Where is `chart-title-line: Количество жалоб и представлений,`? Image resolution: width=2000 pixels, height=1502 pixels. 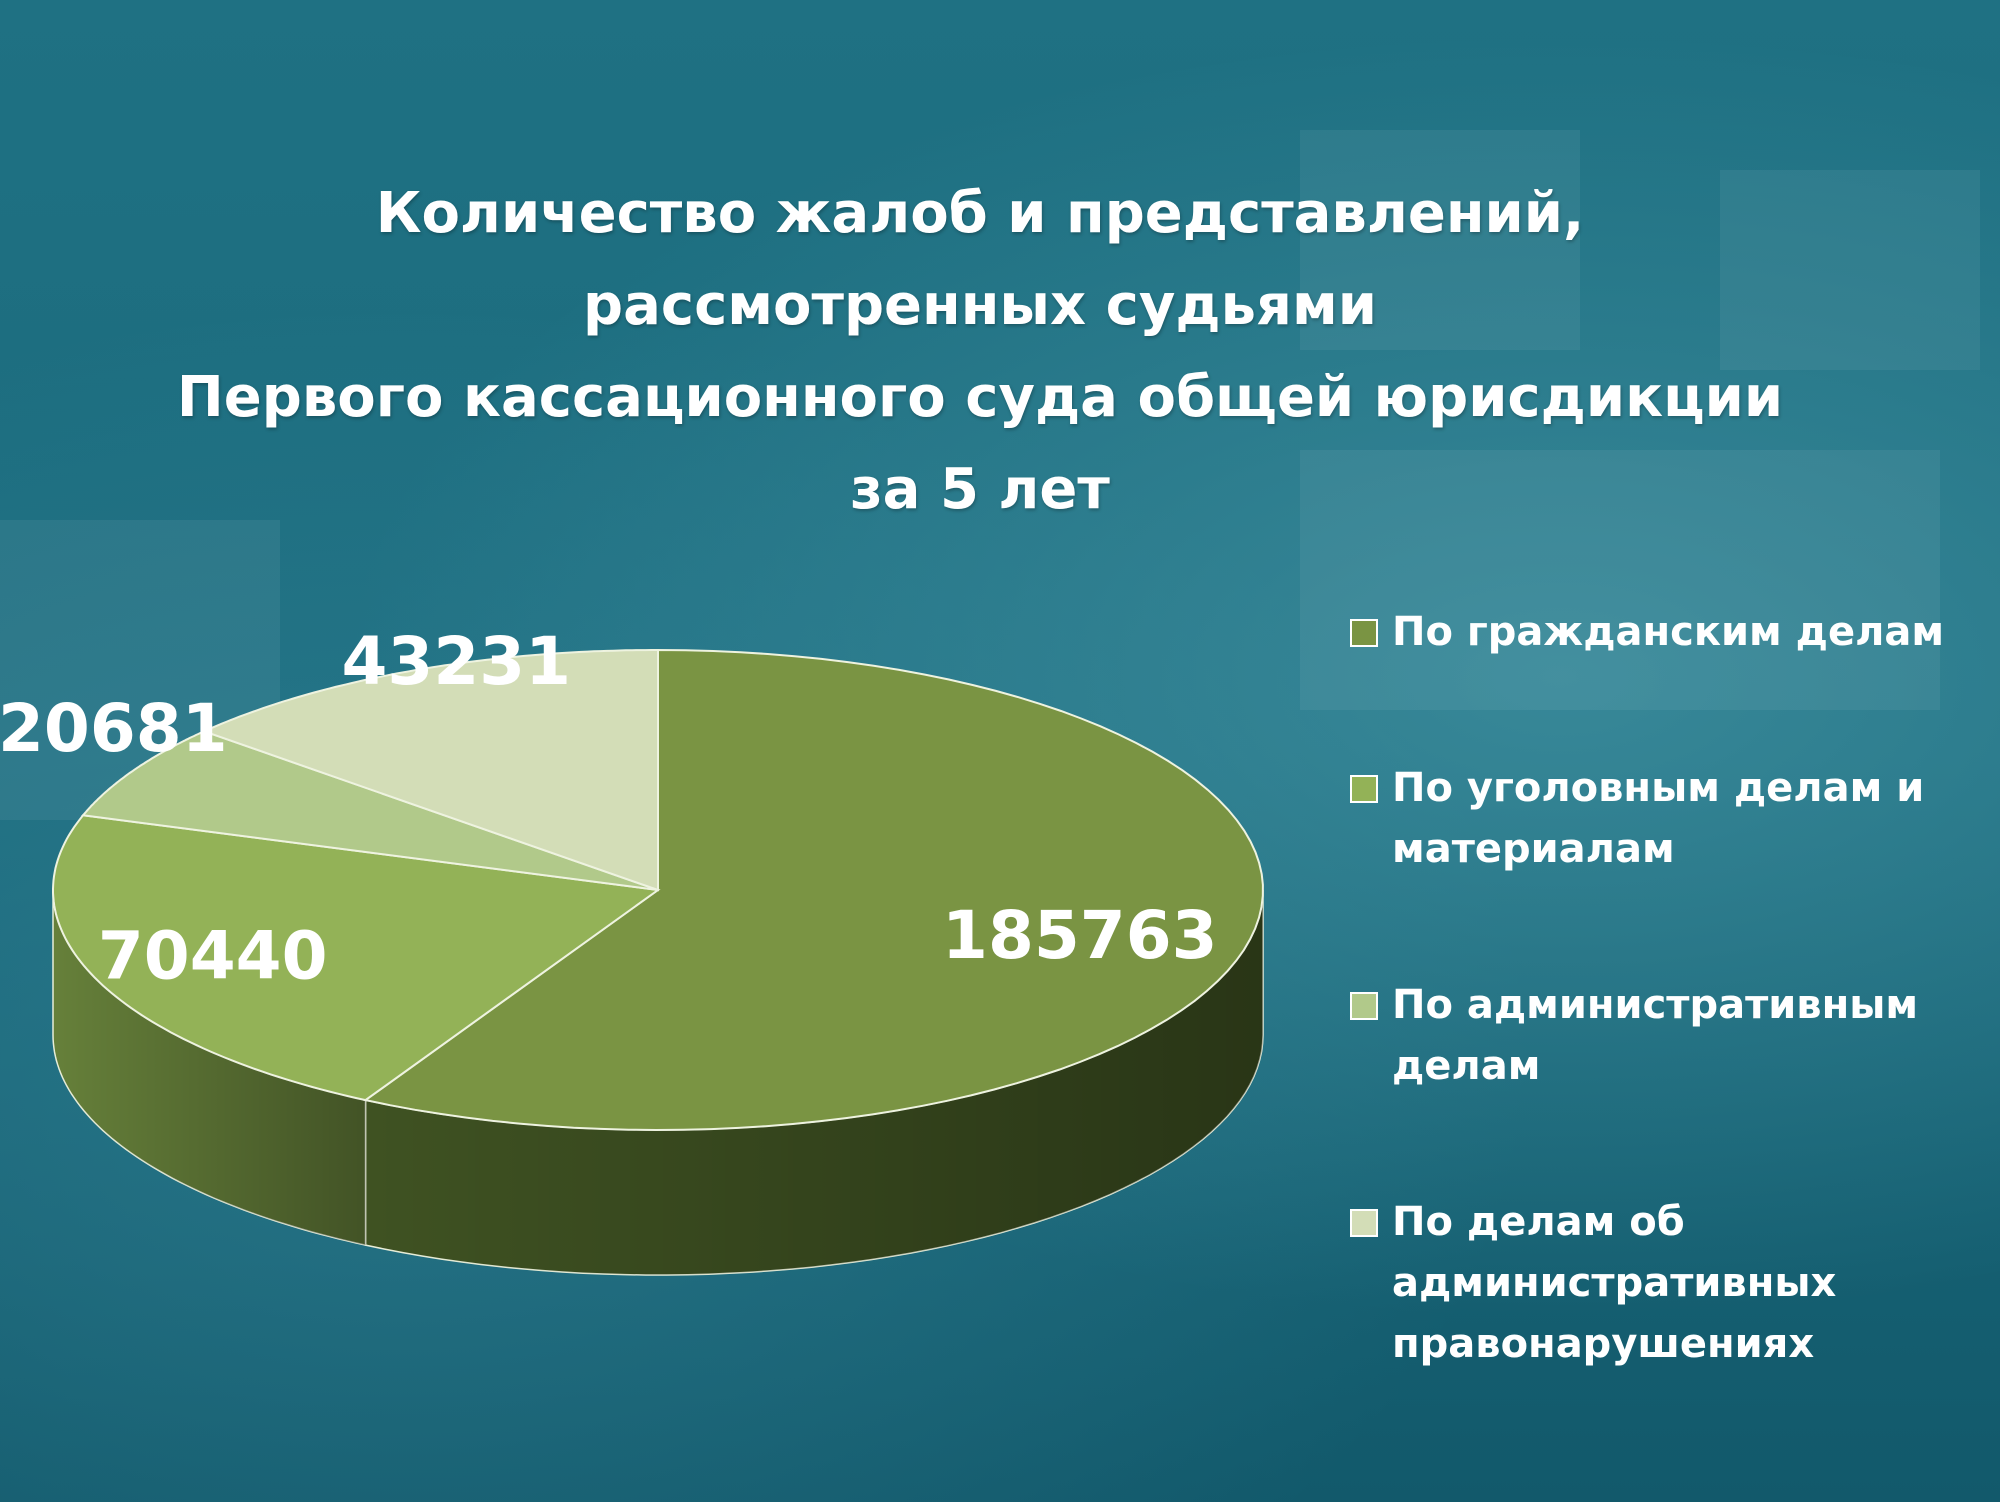 chart-title-line: Количество жалоб и представлений, is located at coordinates (980, 213).